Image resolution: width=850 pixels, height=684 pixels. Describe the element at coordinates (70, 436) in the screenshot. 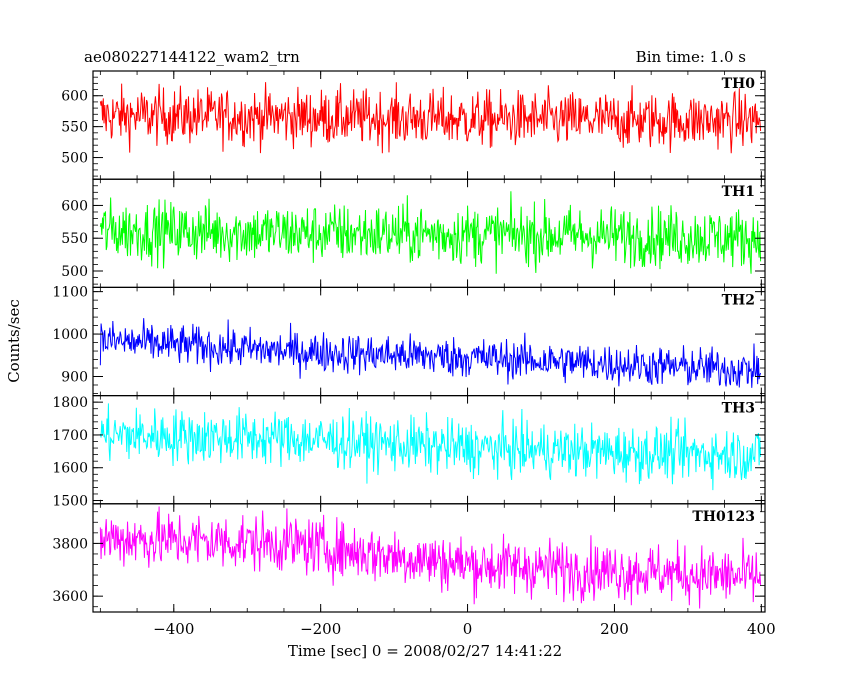

I see `y-tick-label: 1700` at that location.